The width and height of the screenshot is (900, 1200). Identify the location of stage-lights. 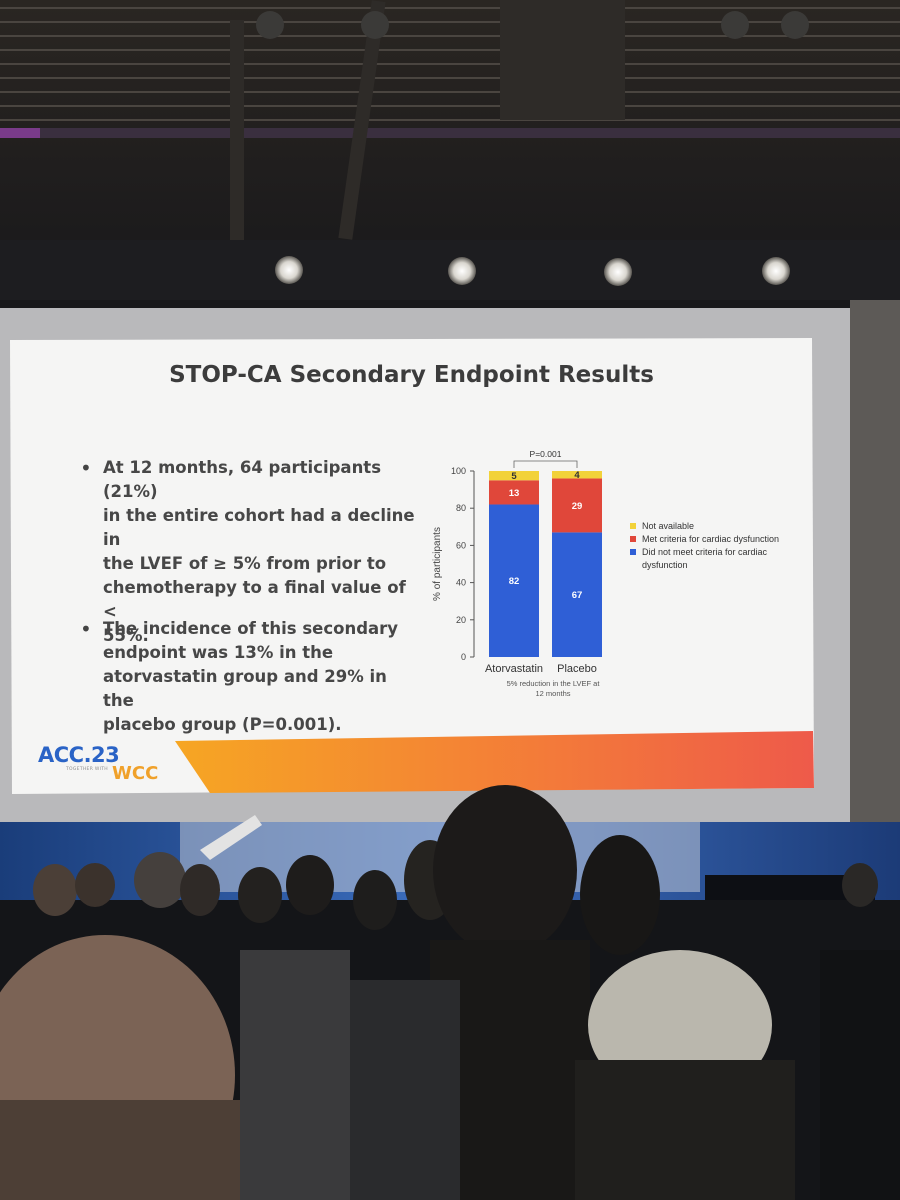
(532, 148).